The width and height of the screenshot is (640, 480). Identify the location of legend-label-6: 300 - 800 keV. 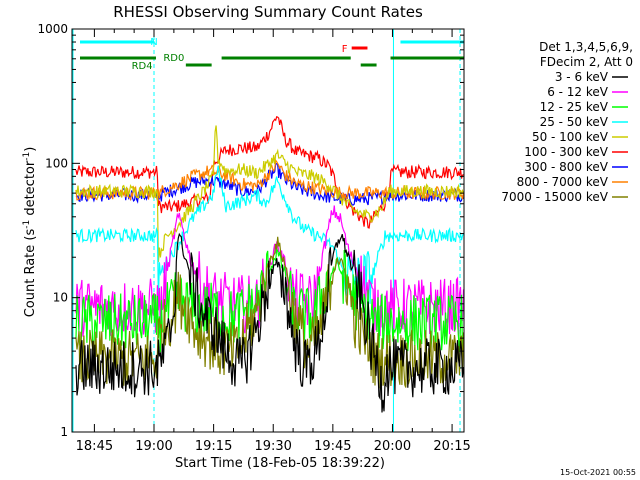
(566, 167).